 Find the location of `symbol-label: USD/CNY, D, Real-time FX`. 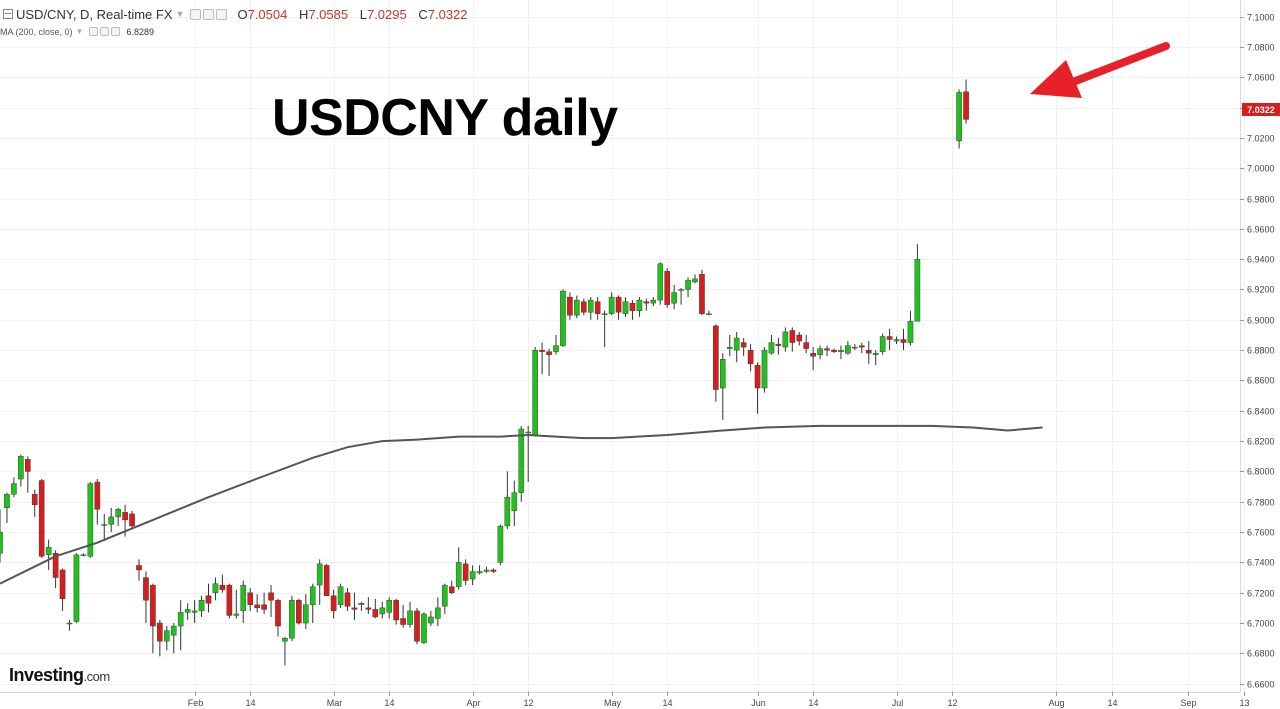

symbol-label: USD/CNY, D, Real-time FX is located at coordinates (94, 14).